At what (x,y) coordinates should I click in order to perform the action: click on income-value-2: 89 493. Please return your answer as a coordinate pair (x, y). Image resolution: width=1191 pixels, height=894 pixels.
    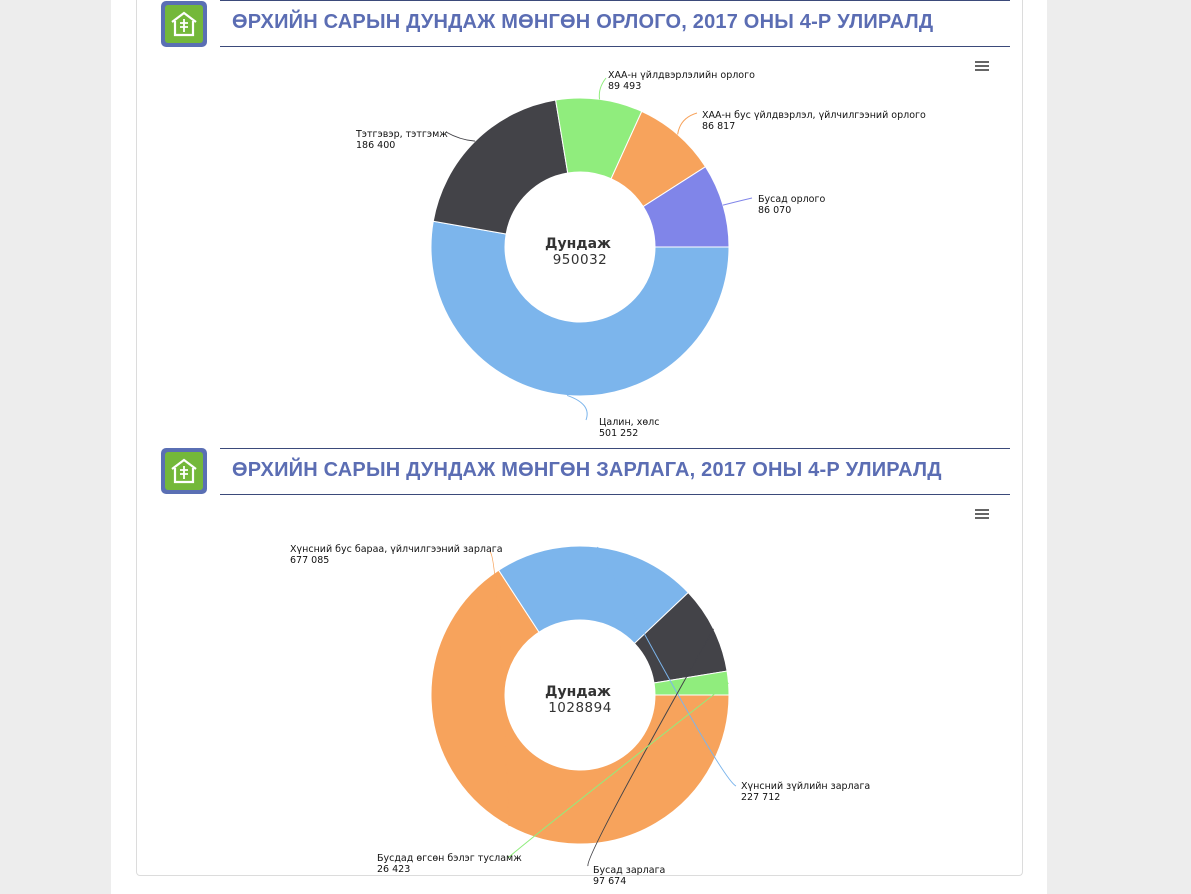
    Looking at the image, I should click on (624, 86).